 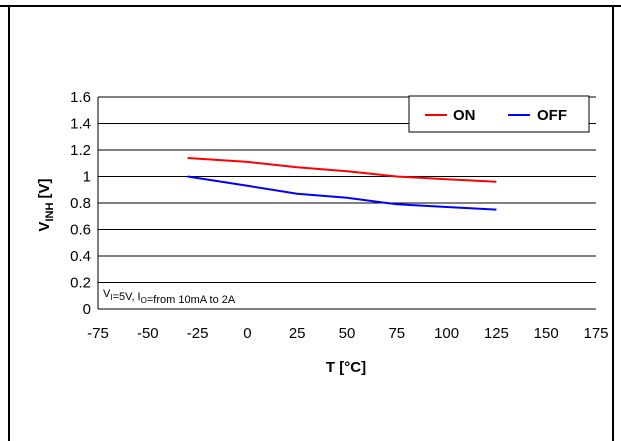 I want to click on x-tick-label: 25, so click(x=297, y=333).